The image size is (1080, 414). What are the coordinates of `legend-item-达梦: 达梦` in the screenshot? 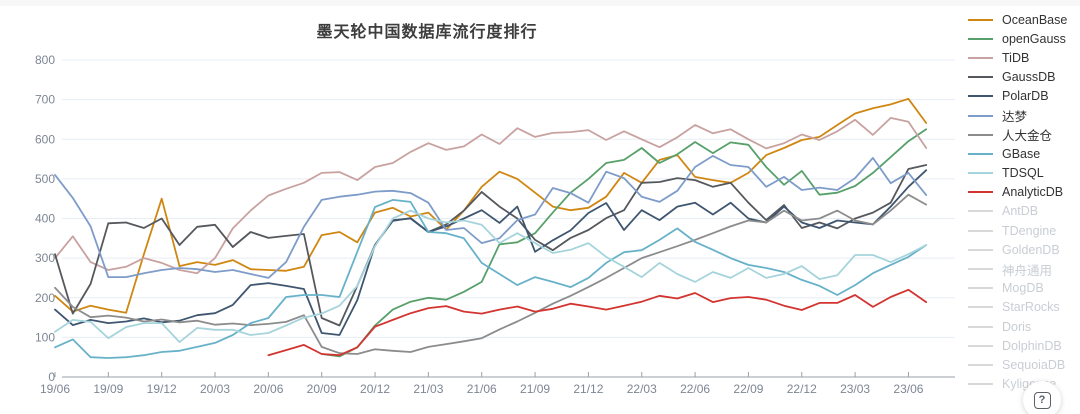 It's located at (1023, 115).